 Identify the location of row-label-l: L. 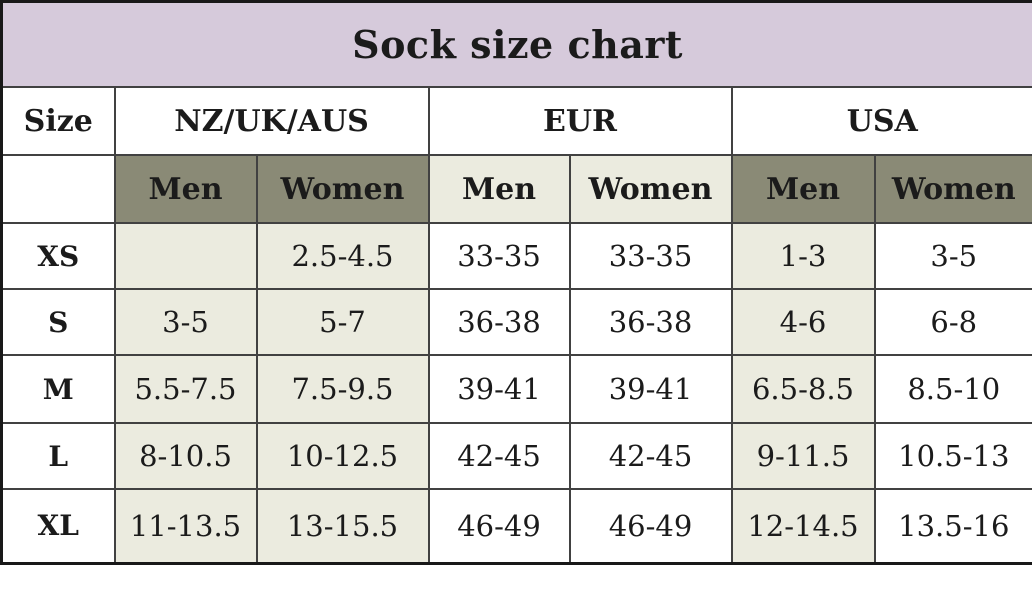
(58, 456).